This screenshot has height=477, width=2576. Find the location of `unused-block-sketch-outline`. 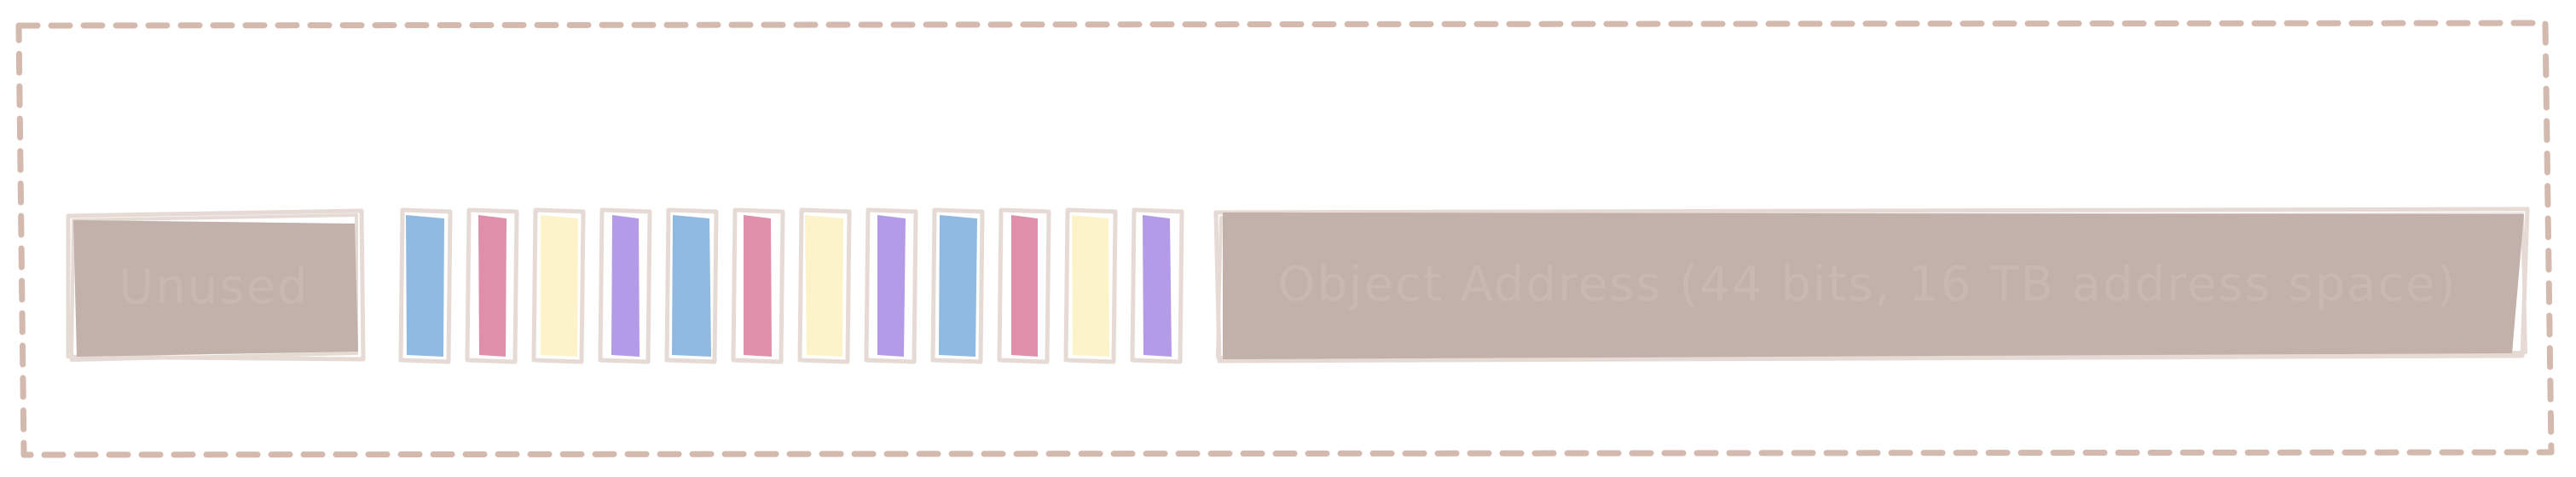

unused-block-sketch-outline is located at coordinates (216, 285).